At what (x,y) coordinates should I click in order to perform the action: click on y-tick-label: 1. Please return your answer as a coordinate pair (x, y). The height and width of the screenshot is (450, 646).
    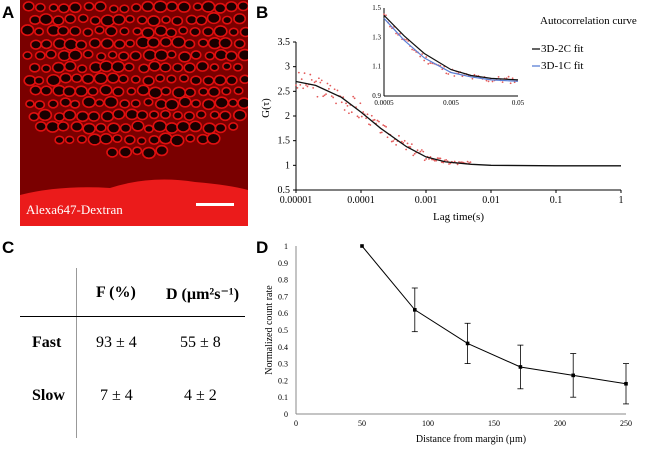
    Looking at the image, I should click on (286, 246).